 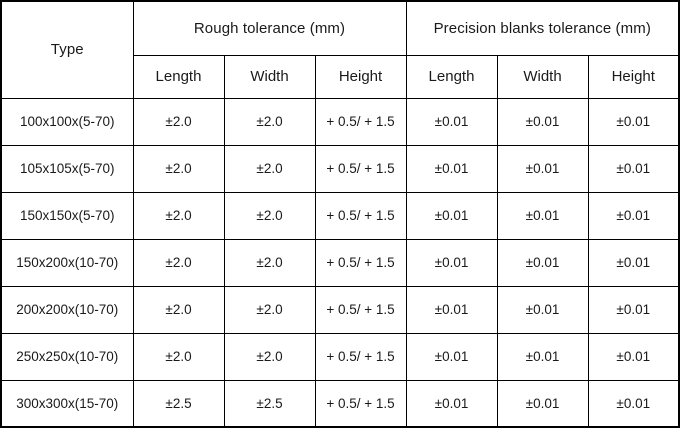 What do you see at coordinates (542, 76) in the screenshot?
I see `precision-width-header: Width` at bounding box center [542, 76].